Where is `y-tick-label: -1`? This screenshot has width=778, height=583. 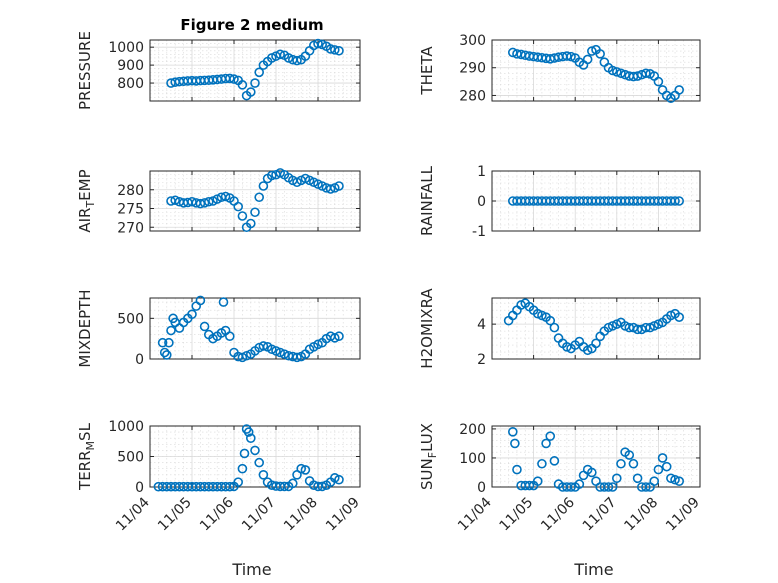 y-tick-label: -1 is located at coordinates (479, 232).